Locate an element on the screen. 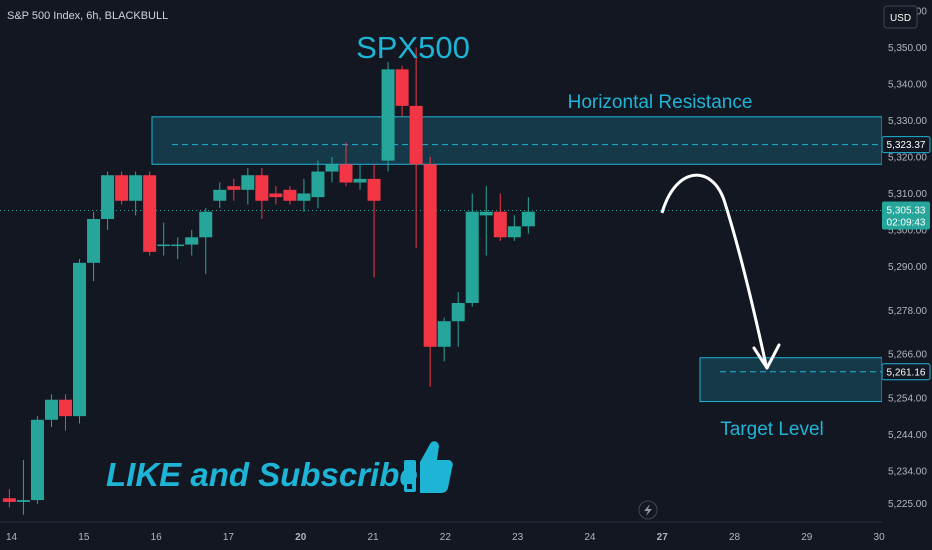  symbol-title: S&P 500 Index, 6h, BLACKBULL is located at coordinates (87, 16).